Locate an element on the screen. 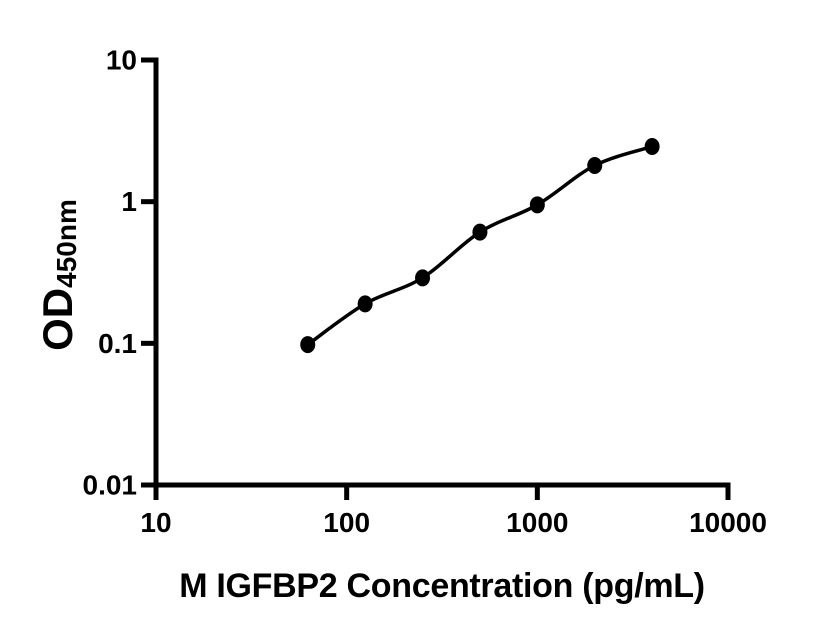 The width and height of the screenshot is (816, 640). y-tick-label: 0.01 is located at coordinates (110, 485).